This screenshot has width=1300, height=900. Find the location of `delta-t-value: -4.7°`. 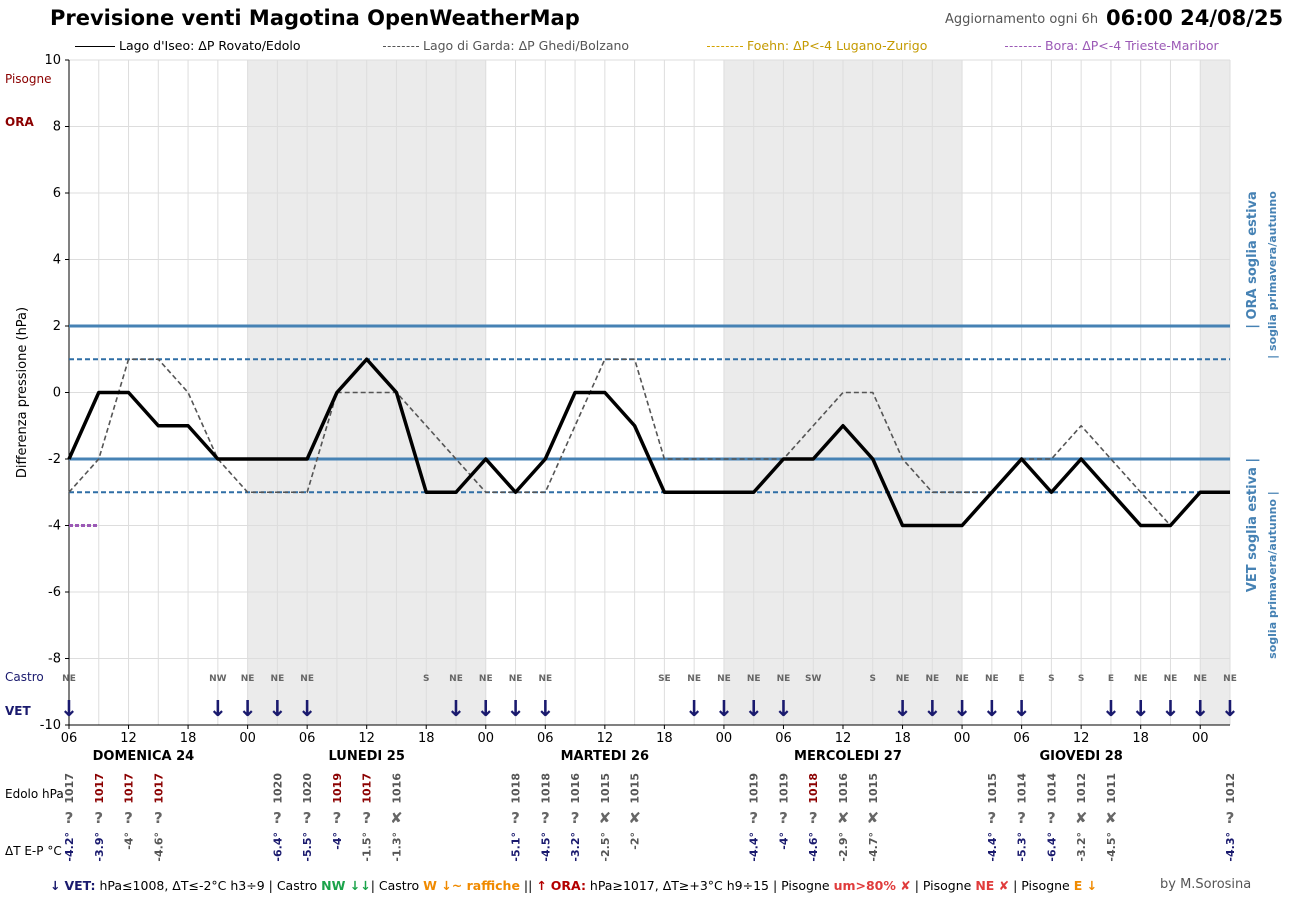

delta-t-value: -4.7° is located at coordinates (873, 847).